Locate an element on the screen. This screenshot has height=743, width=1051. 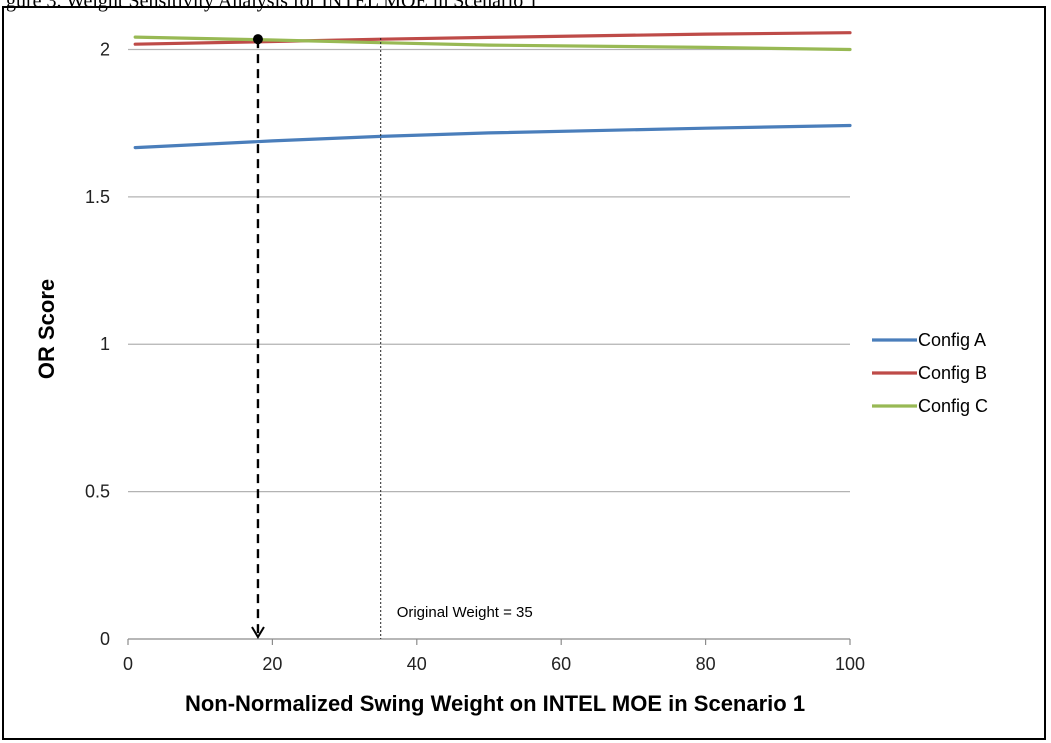
legend-label: Config B is located at coordinates (952, 373).